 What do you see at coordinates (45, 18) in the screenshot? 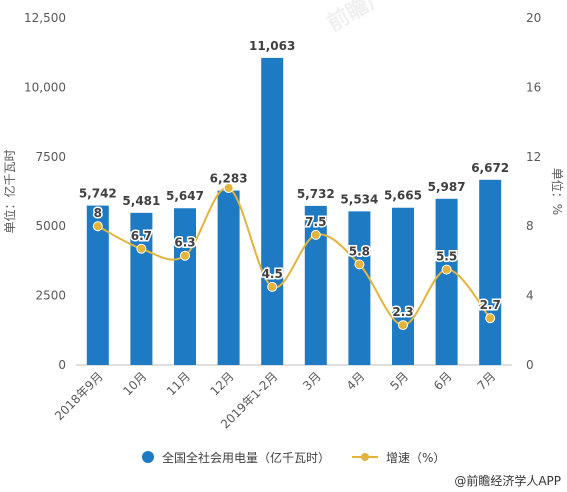
I see `y-axis-tick-label: 12,500` at bounding box center [45, 18].